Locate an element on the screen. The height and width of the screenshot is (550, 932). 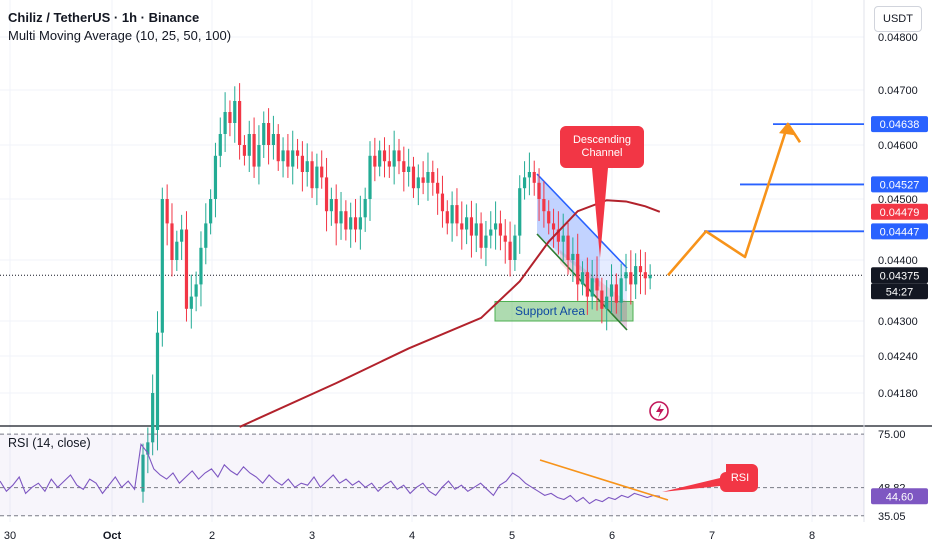
countdown-label: 54:27 is located at coordinates (900, 292).